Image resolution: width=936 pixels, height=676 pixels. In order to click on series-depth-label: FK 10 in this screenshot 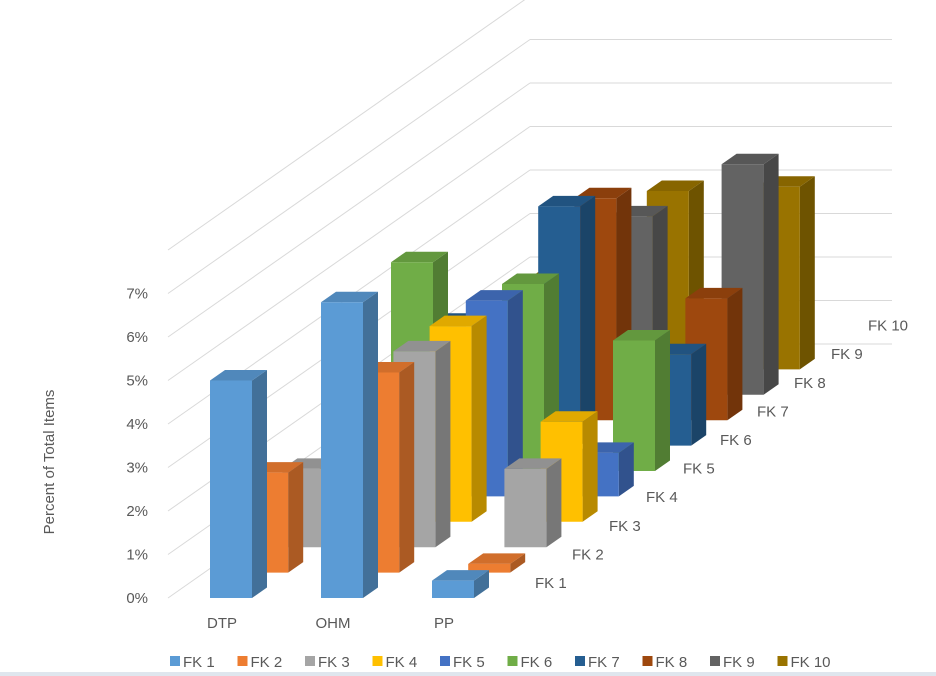, I will do `click(888, 326)`.